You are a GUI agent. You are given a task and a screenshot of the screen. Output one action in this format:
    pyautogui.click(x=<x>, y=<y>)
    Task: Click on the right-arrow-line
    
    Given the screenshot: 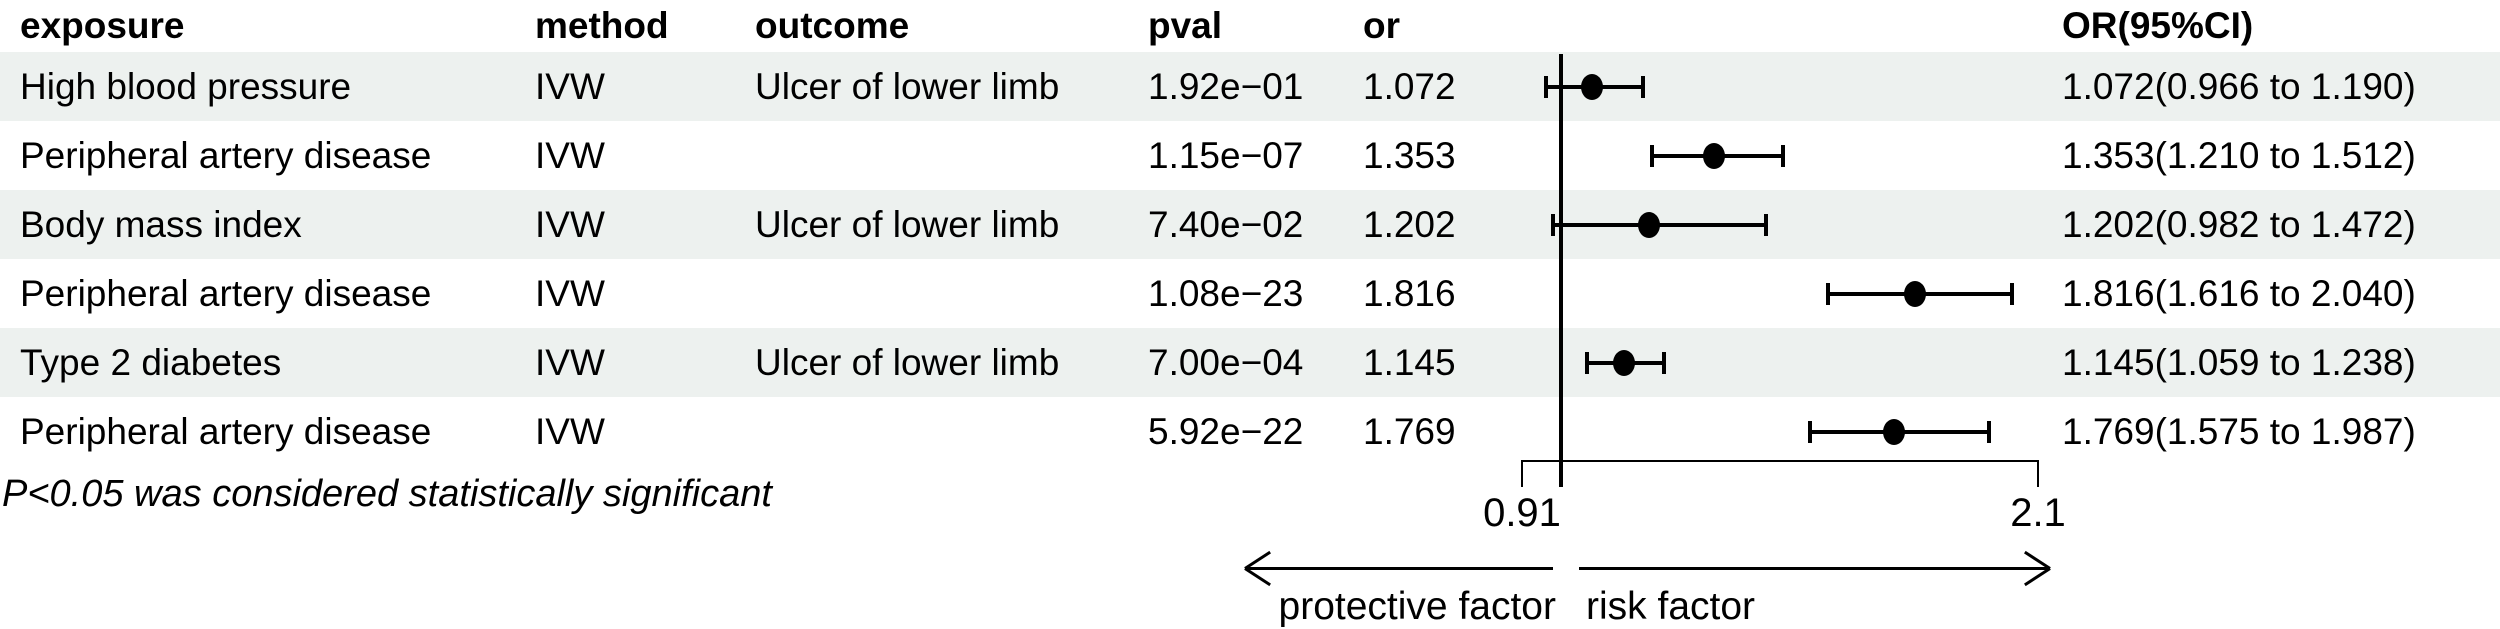 What is the action you would take?
    pyautogui.click(x=1814, y=568)
    